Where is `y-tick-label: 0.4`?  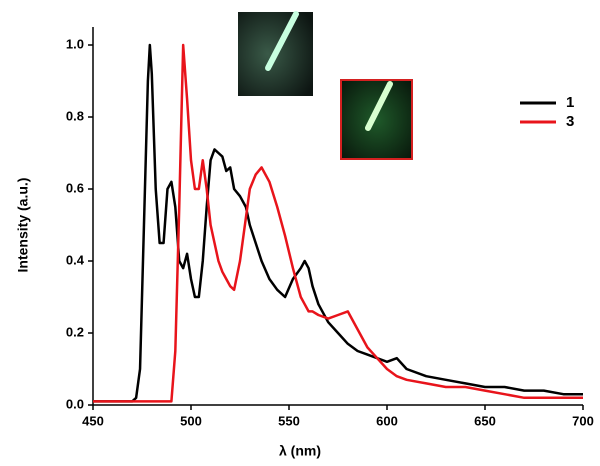 y-tick-label: 0.4 is located at coordinates (75, 259).